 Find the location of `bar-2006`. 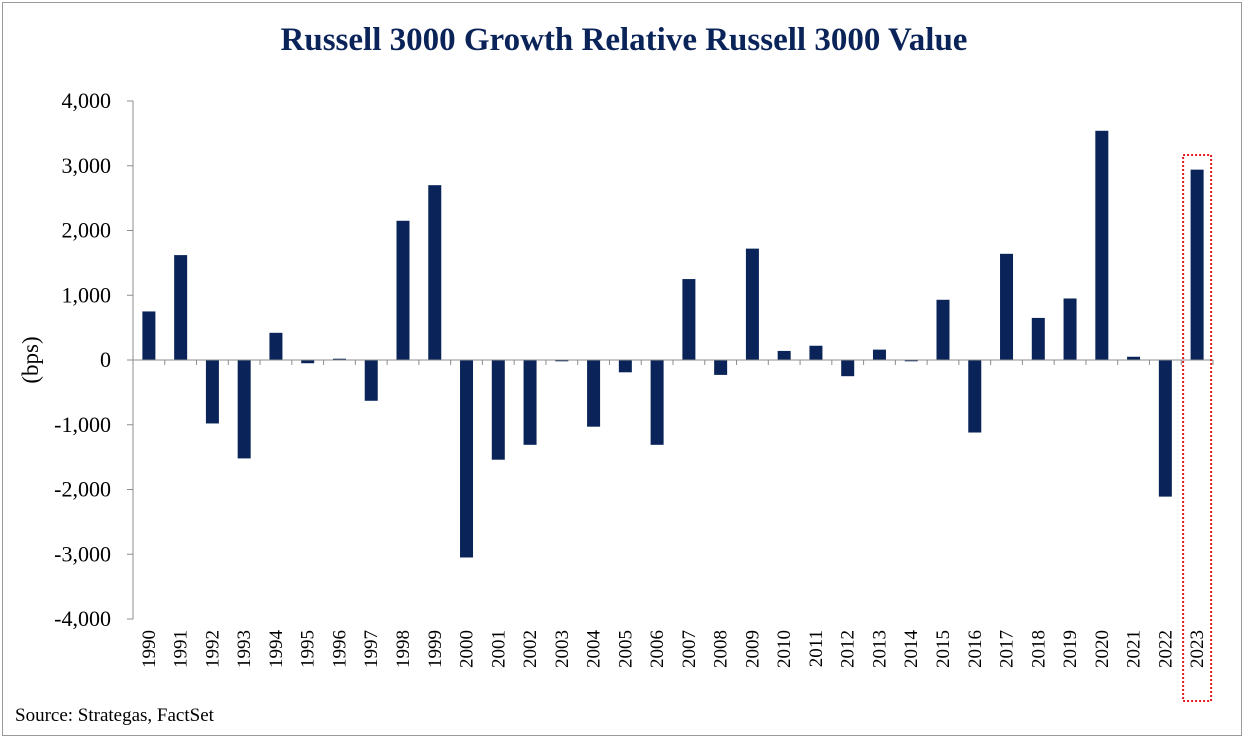

bar-2006 is located at coordinates (657, 402).